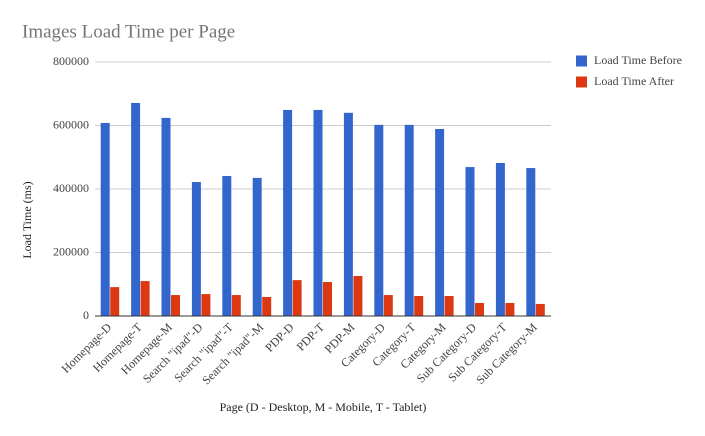 The width and height of the screenshot is (705, 436). I want to click on y-tick-label: 0, so click(86, 315).